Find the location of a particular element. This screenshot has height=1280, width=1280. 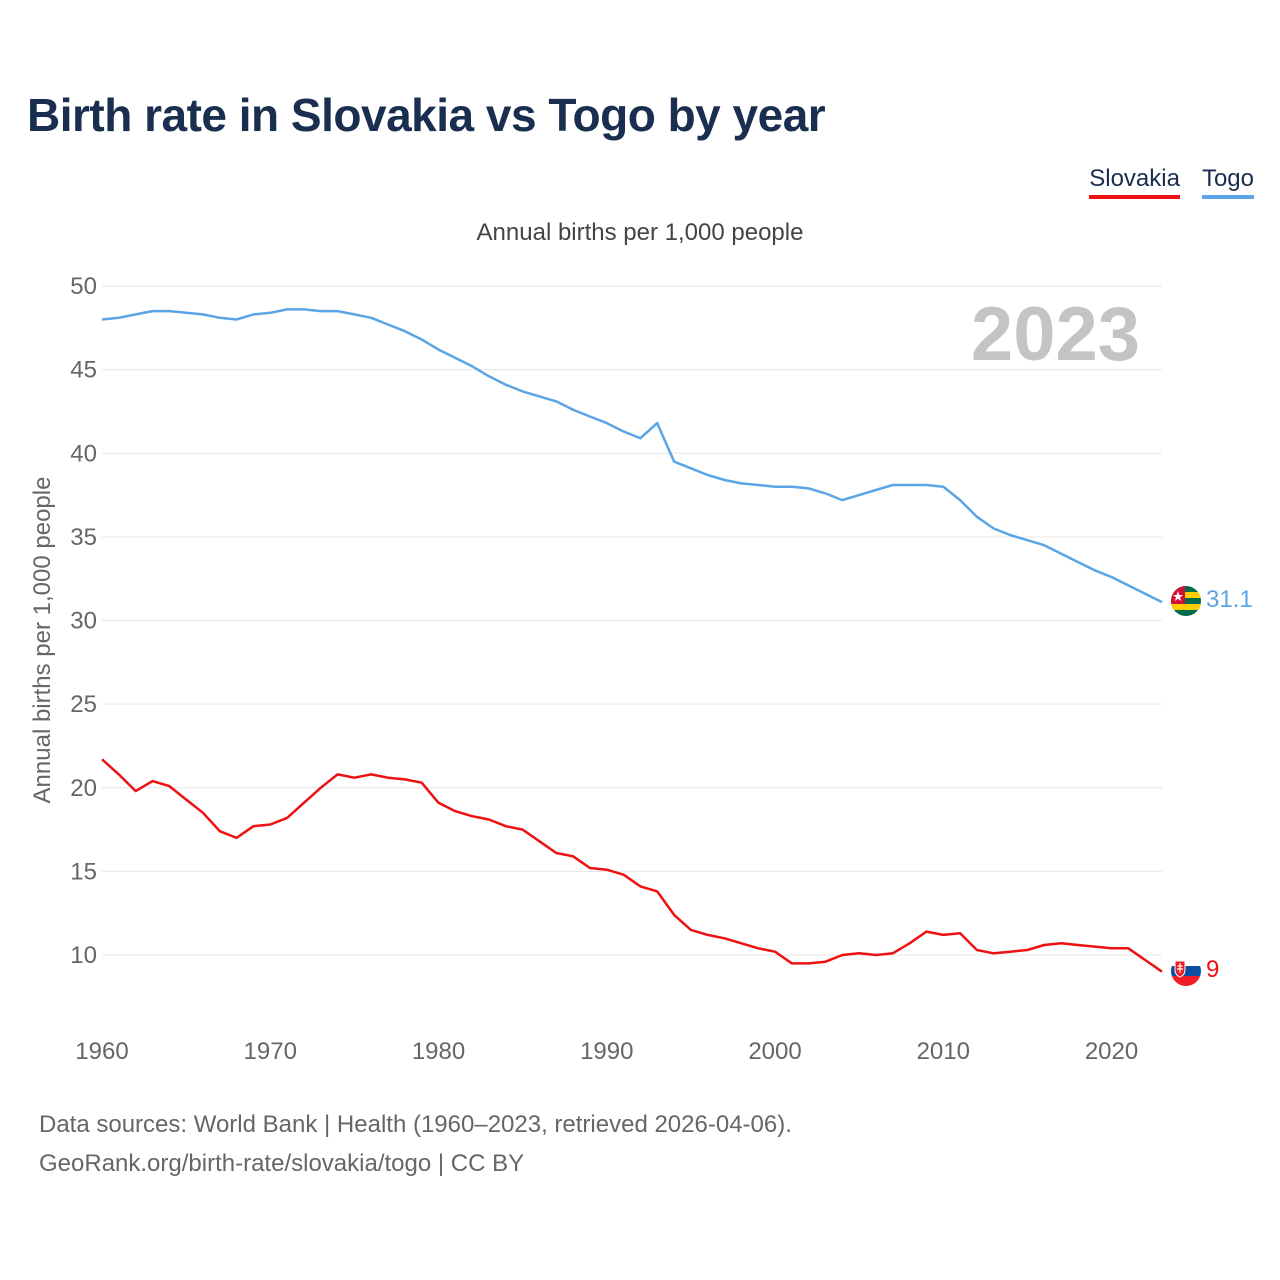

chart-subtitle: Annual births per 1,000 people is located at coordinates (640, 232).